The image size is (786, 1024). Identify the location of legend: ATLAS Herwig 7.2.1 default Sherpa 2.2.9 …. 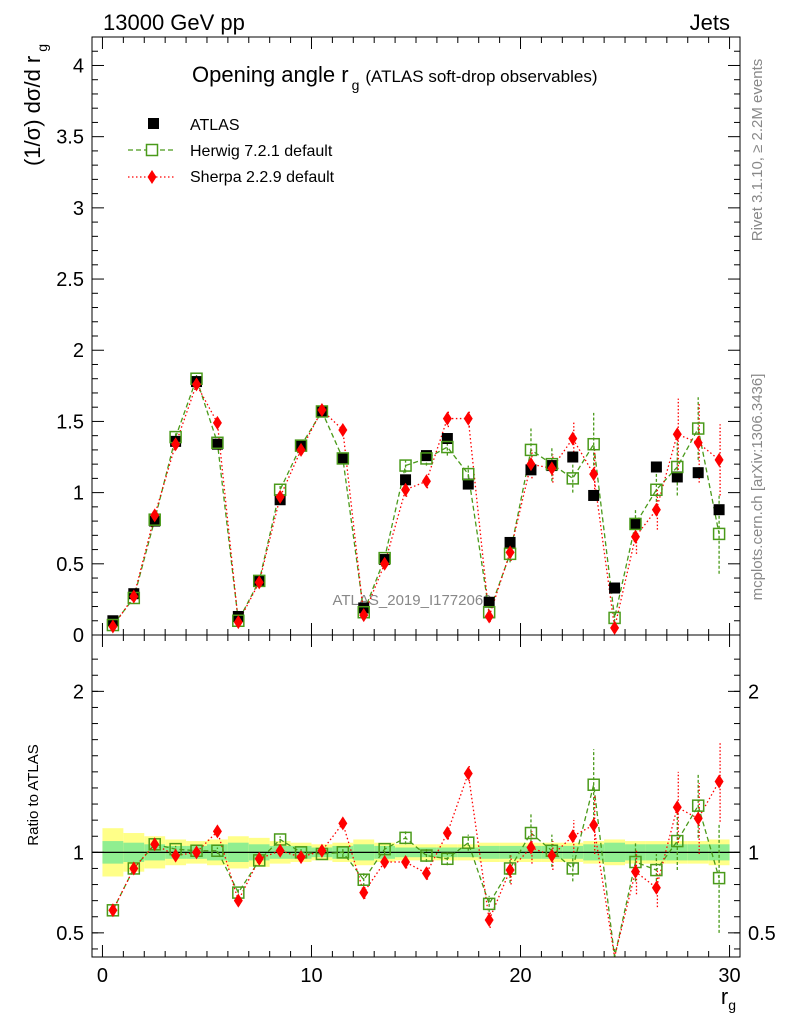
(231, 151).